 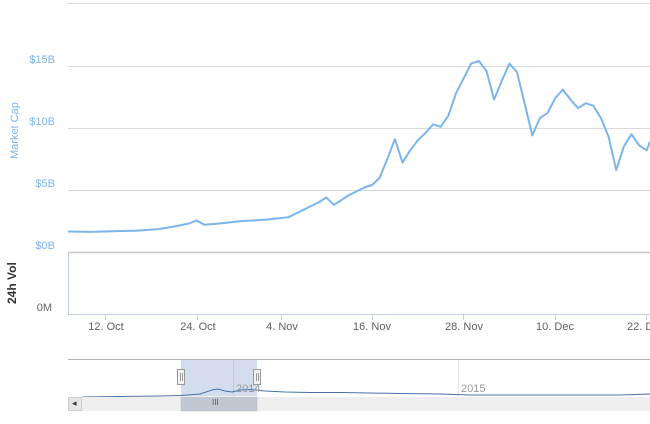 I want to click on navigator-label-2014: 2014, so click(x=248, y=389).